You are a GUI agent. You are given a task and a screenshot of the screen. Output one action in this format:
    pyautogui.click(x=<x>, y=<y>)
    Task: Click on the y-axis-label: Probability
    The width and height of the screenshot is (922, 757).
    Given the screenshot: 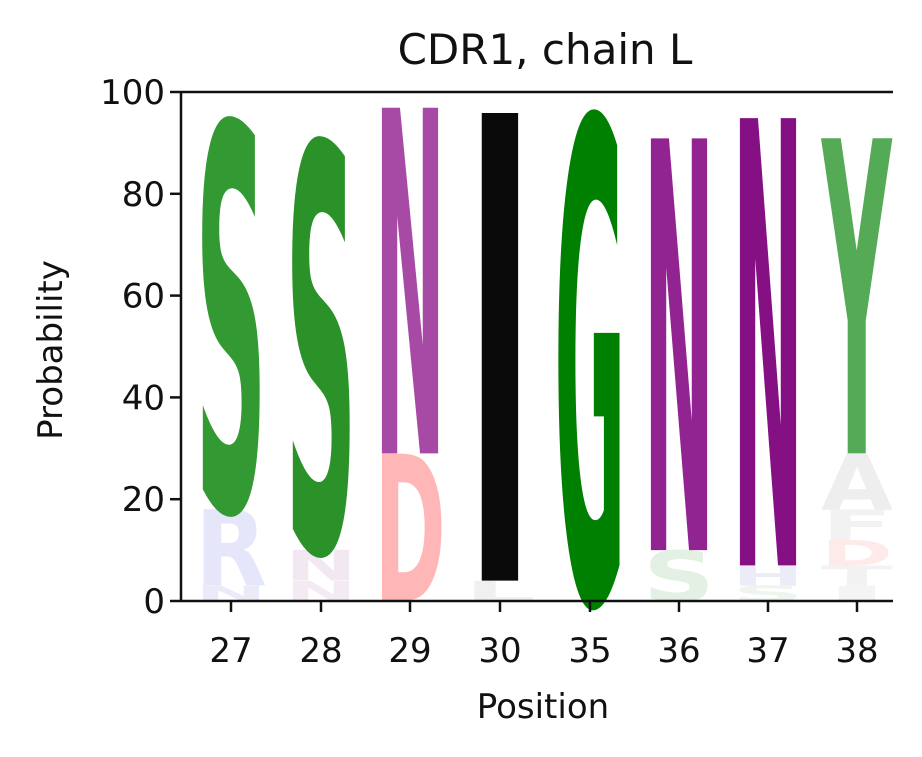 What is the action you would take?
    pyautogui.click(x=51, y=350)
    